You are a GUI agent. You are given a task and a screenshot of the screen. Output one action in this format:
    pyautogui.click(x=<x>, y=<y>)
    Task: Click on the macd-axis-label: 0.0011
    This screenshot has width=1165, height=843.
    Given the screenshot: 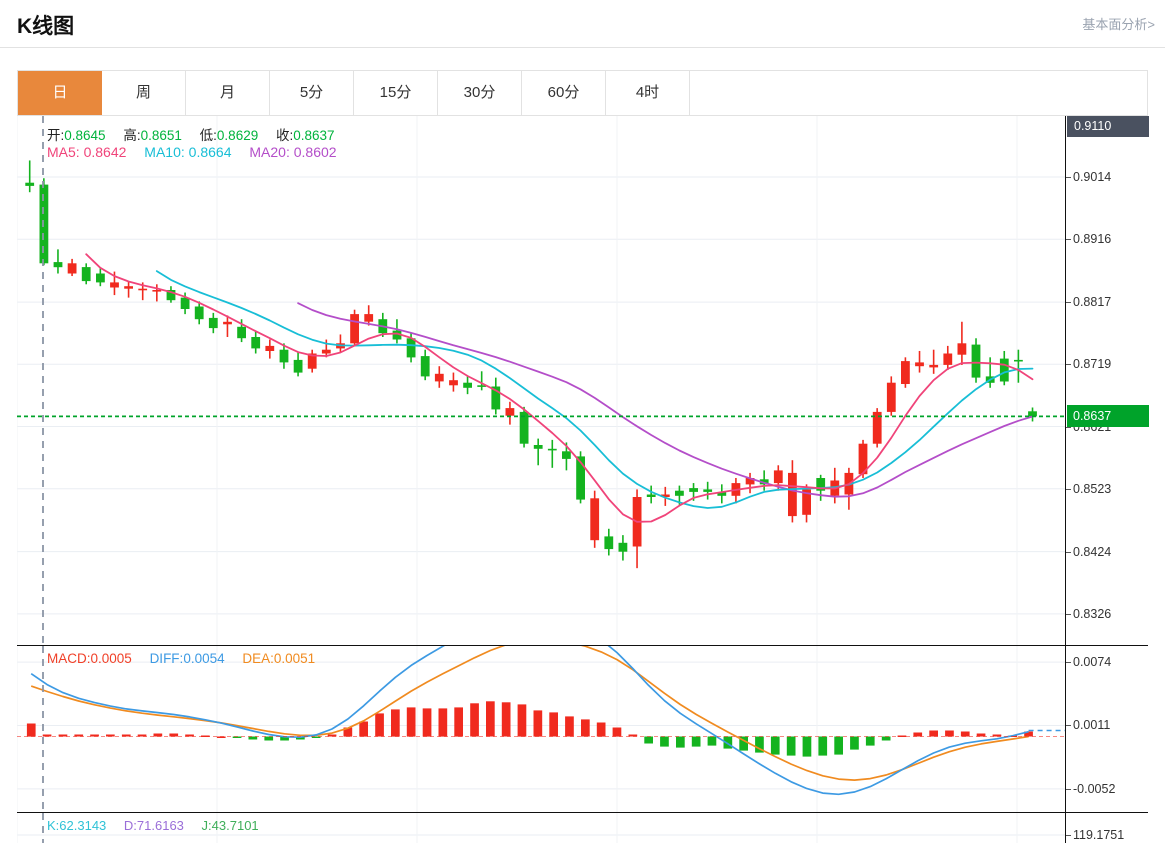 What is the action you would take?
    pyautogui.click(x=1092, y=725)
    